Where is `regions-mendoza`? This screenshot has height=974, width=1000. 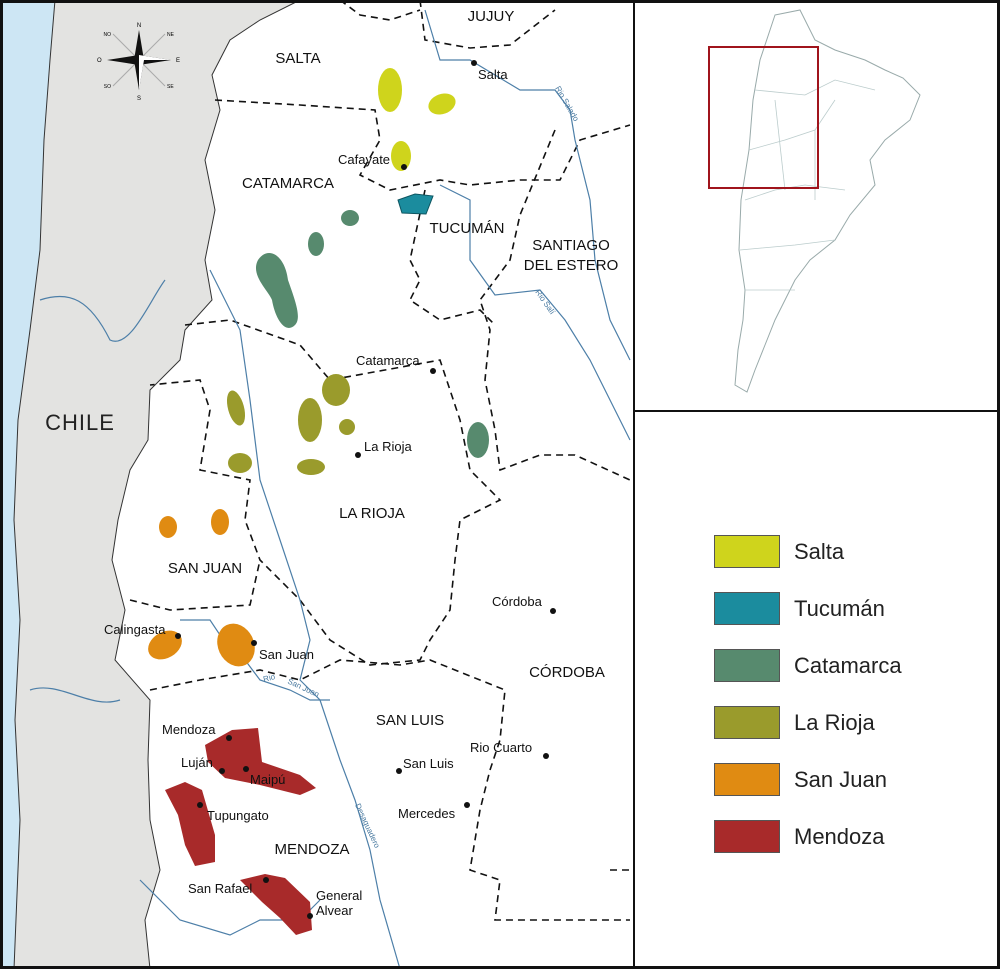 regions-mendoza is located at coordinates (240, 831).